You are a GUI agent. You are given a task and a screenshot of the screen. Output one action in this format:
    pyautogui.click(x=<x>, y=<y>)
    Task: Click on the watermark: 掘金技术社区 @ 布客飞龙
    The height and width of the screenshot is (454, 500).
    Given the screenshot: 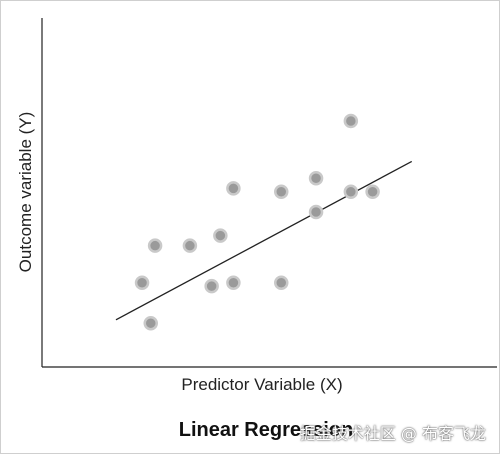 What is the action you would take?
    pyautogui.click(x=392, y=433)
    